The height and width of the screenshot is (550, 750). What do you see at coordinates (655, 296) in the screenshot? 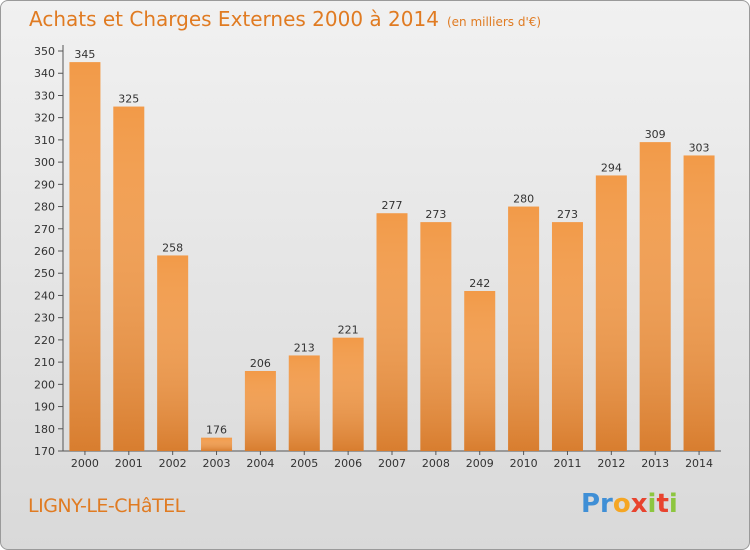
I see `bar-shade-2013` at bounding box center [655, 296].